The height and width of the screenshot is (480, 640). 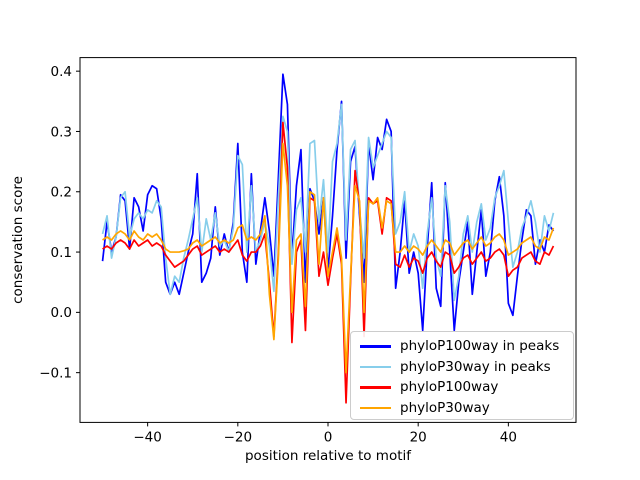 I want to click on x-tick-label: 40, so click(x=508, y=437).